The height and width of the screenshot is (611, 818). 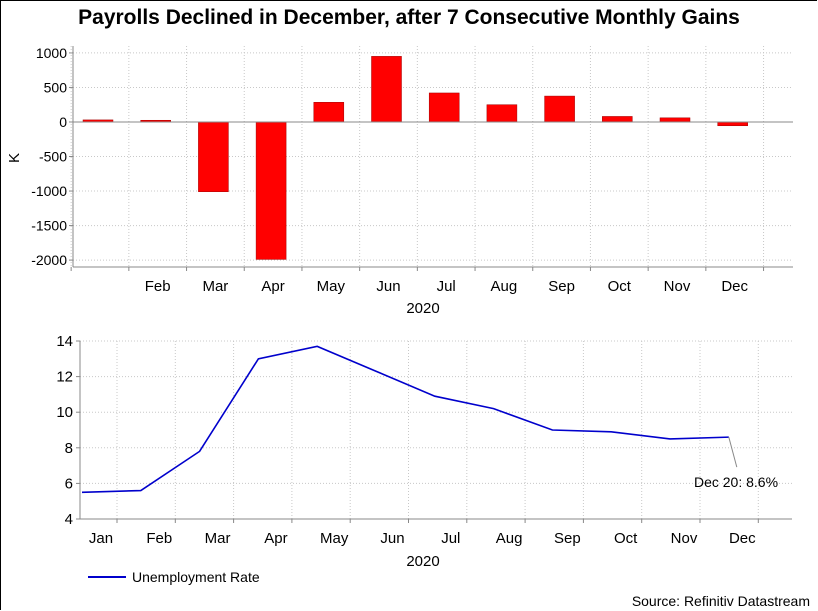 What do you see at coordinates (334, 538) in the screenshot?
I see `line-xtick-label: May` at bounding box center [334, 538].